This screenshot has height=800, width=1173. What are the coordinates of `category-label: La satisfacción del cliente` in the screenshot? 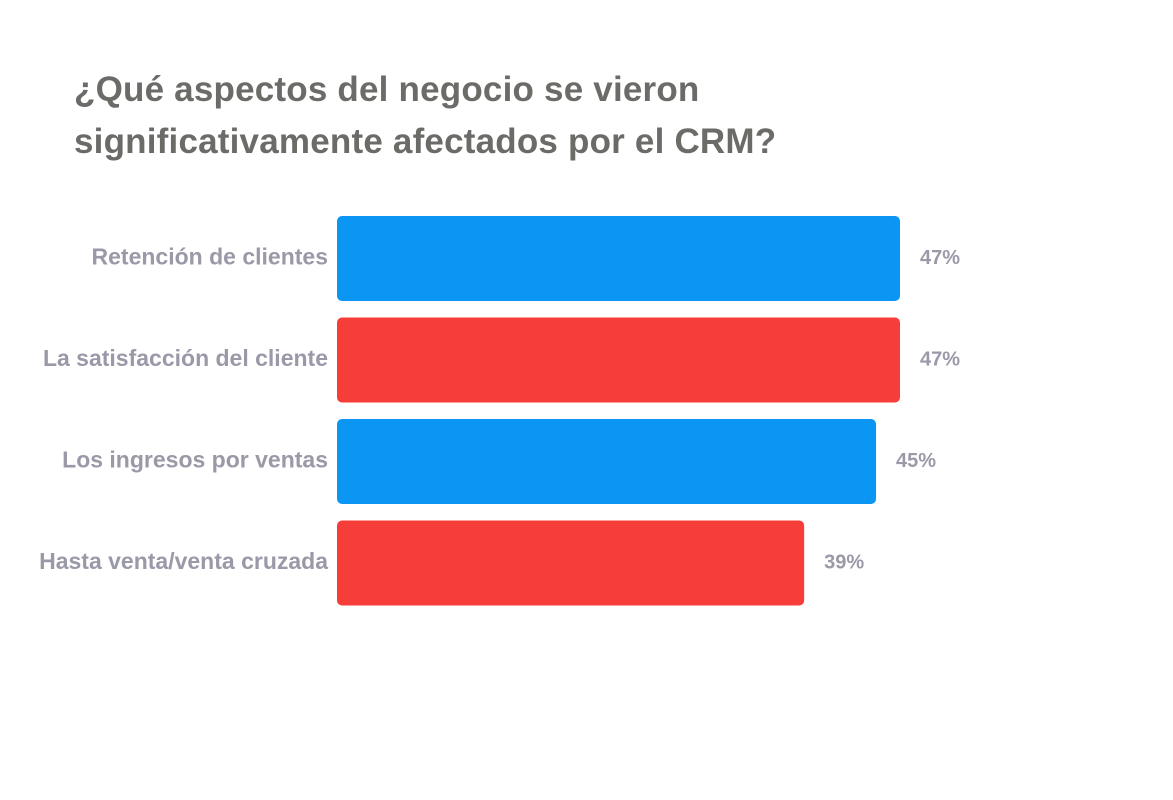 It's located at (185, 358).